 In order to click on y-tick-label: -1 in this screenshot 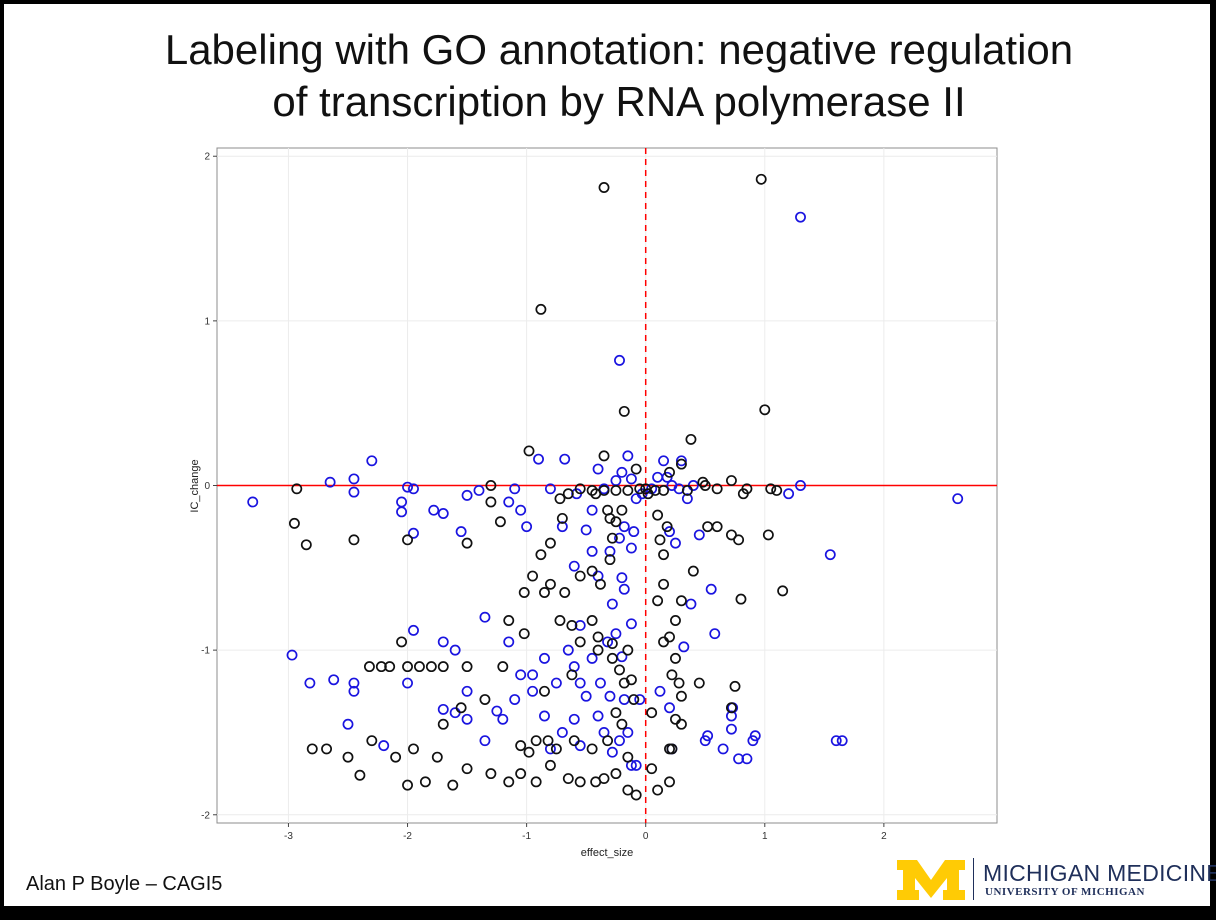, I will do `click(205, 651)`.